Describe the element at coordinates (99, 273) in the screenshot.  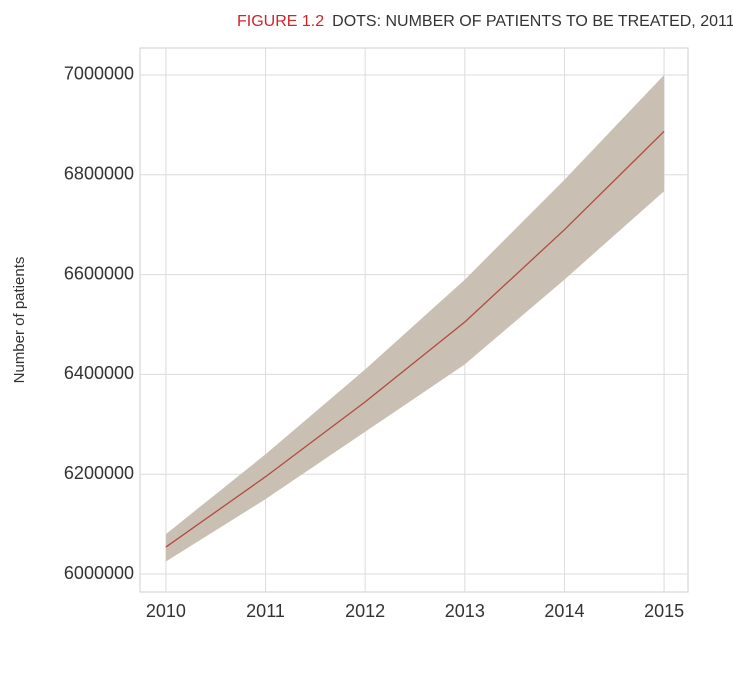
I see `y-tick-label: 6600000` at that location.